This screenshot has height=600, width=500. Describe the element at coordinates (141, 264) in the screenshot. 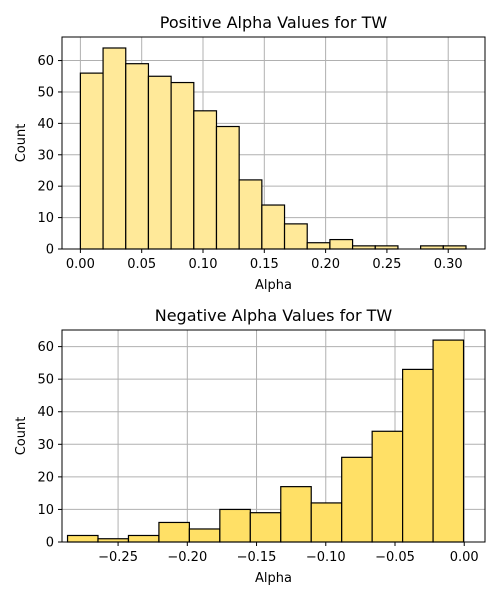

I see `x-tick-label: 0.05` at that location.